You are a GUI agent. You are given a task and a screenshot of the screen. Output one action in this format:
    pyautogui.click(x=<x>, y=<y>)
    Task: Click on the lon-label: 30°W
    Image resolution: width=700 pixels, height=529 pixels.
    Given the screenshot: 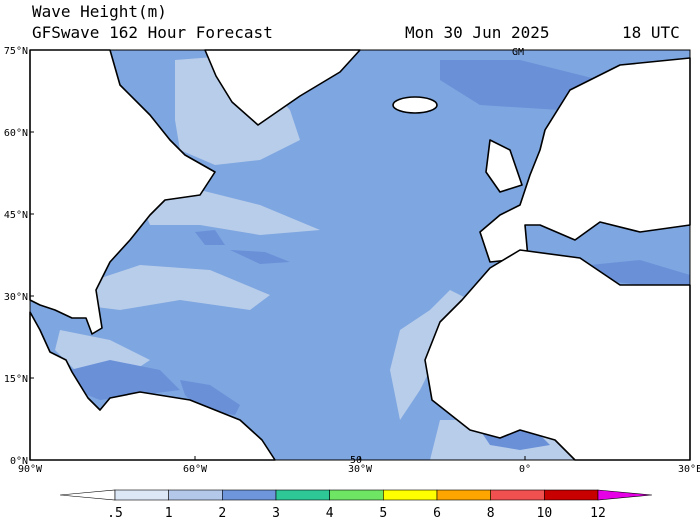 What is the action you would take?
    pyautogui.click(x=360, y=469)
    